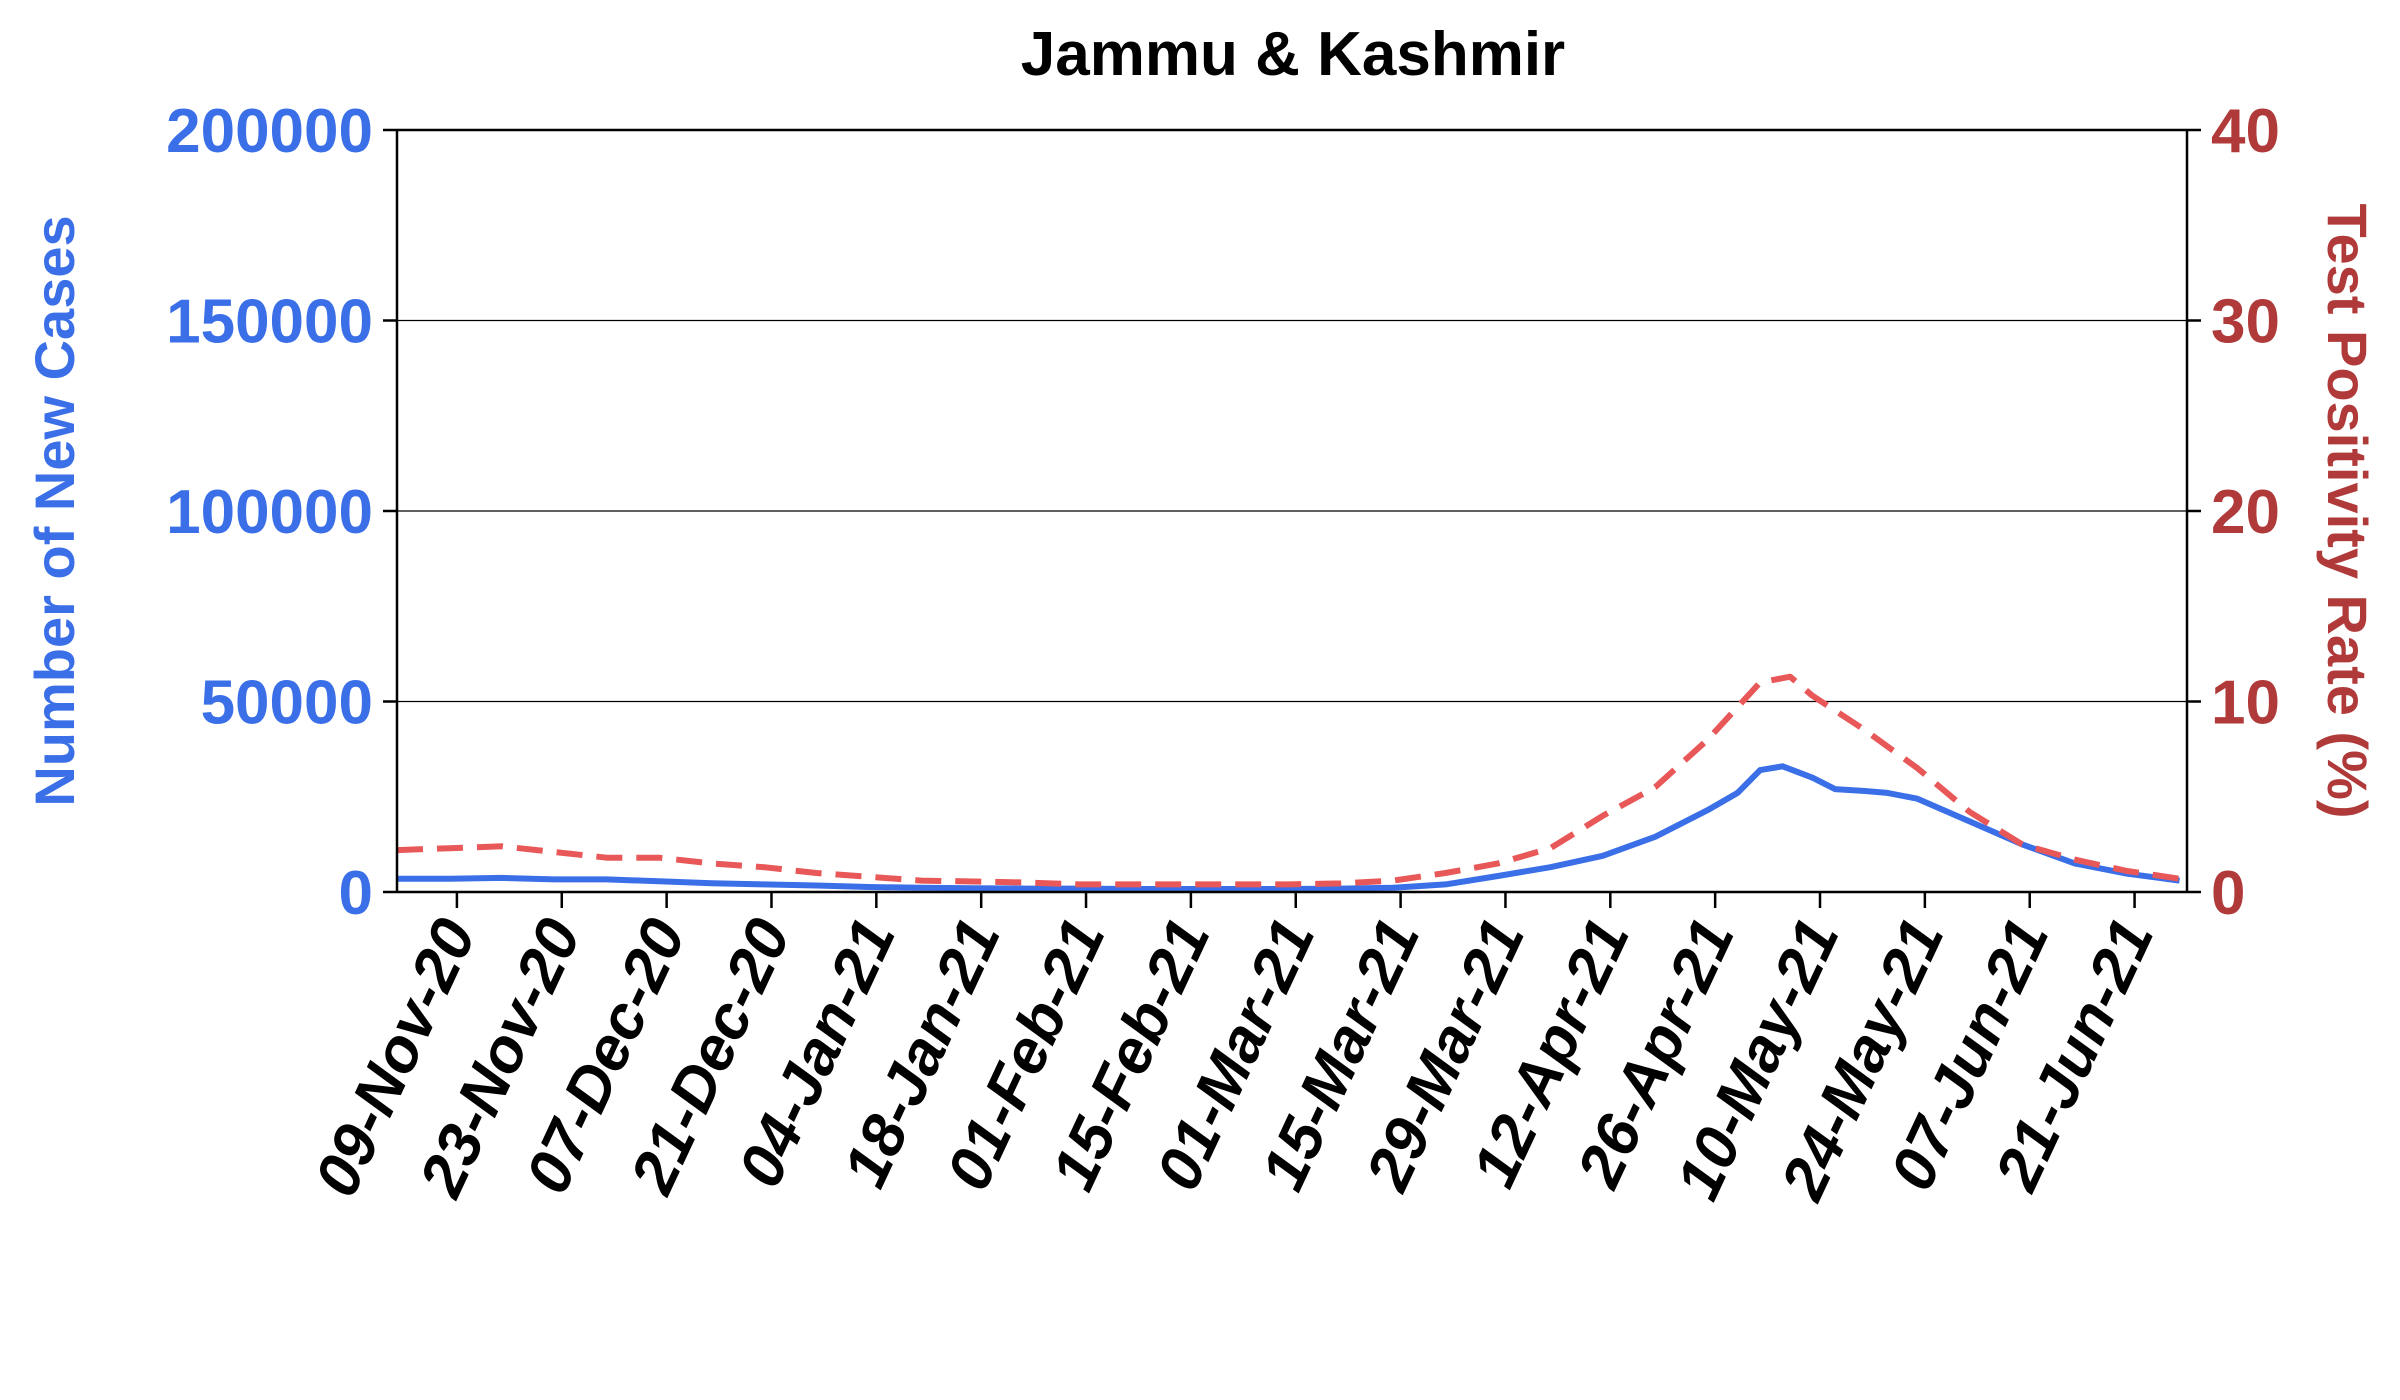  I want to click on y-tick-label-right: 10, so click(2245, 703).